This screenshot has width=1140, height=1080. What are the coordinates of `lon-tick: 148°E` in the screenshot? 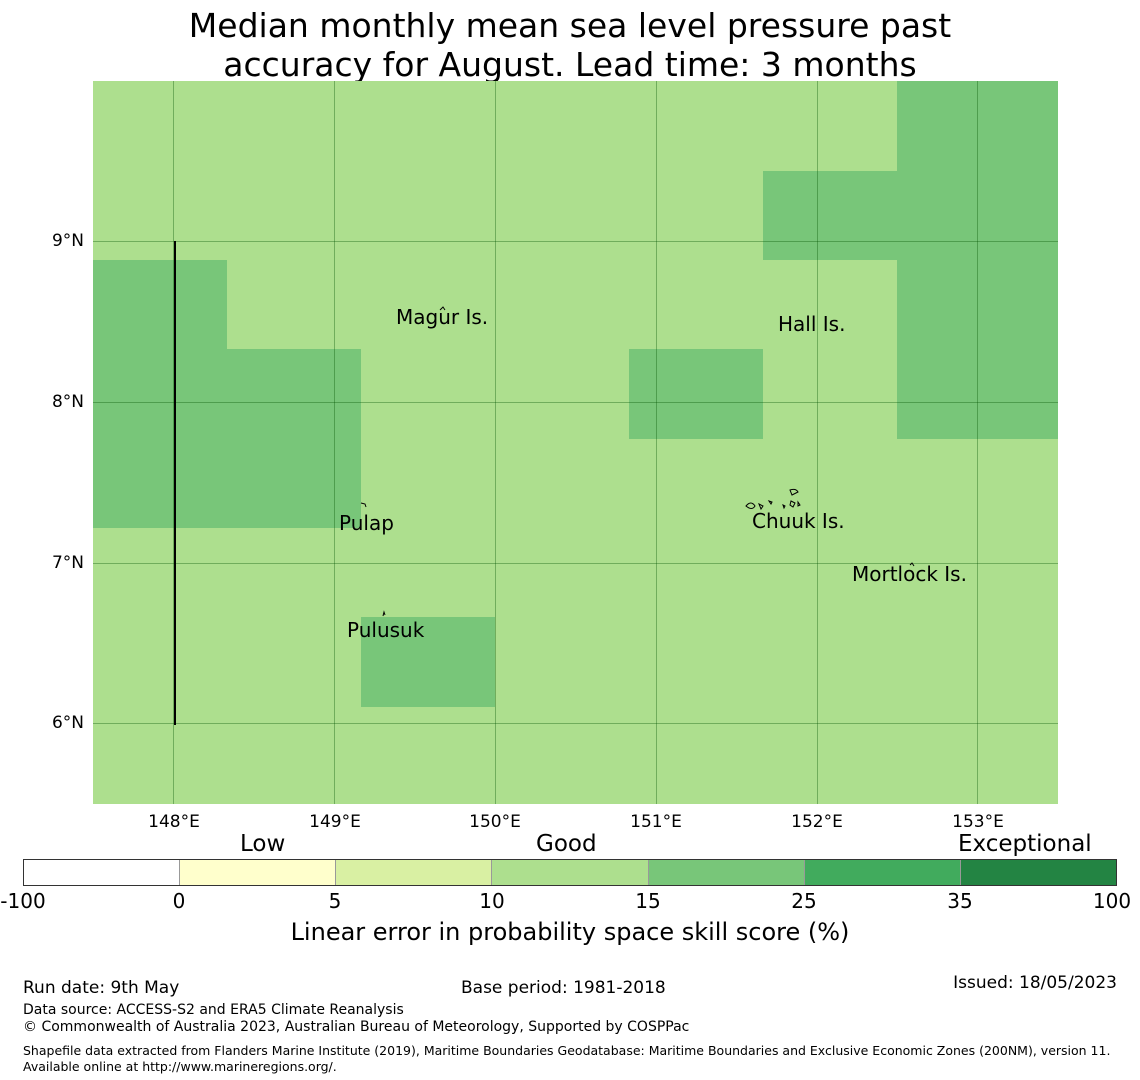 It's located at (174, 822).